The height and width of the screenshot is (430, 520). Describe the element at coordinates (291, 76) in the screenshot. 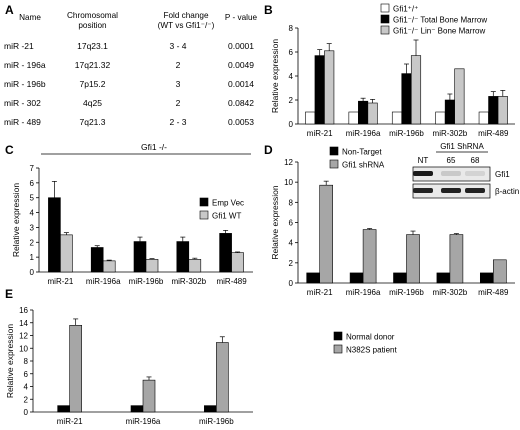

I see `y-tick-label-b: 4` at that location.